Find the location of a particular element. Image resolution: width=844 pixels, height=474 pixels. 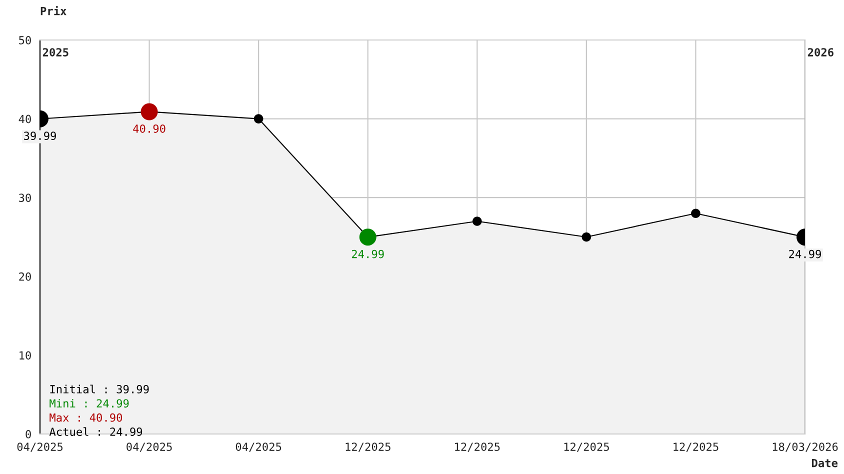

annotation: Mini : 24.99 is located at coordinates (89, 403).